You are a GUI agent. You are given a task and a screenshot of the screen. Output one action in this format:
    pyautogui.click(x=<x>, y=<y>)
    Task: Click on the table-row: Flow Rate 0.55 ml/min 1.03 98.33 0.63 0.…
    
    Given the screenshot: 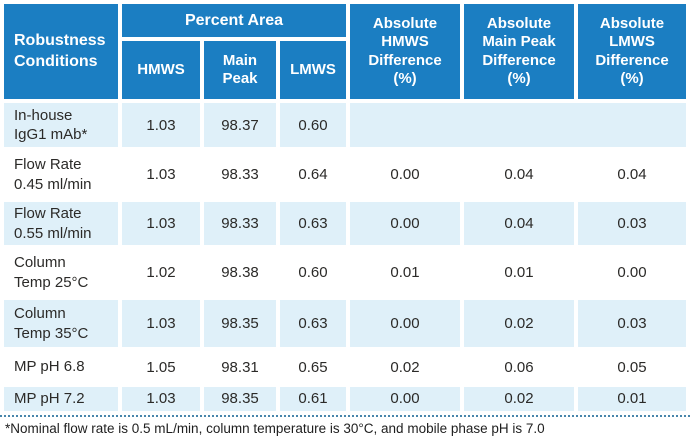 What is the action you would take?
    pyautogui.click(x=345, y=223)
    